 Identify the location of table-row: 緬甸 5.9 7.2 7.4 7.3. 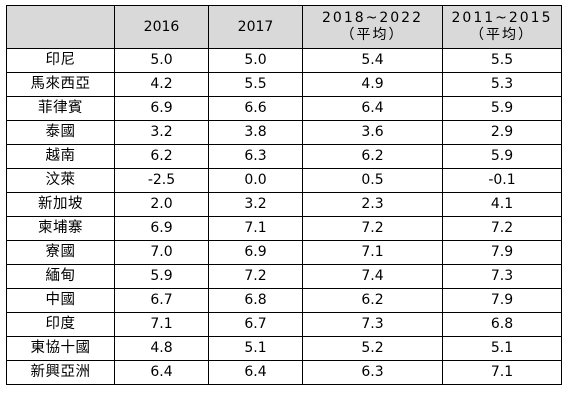
(284, 276).